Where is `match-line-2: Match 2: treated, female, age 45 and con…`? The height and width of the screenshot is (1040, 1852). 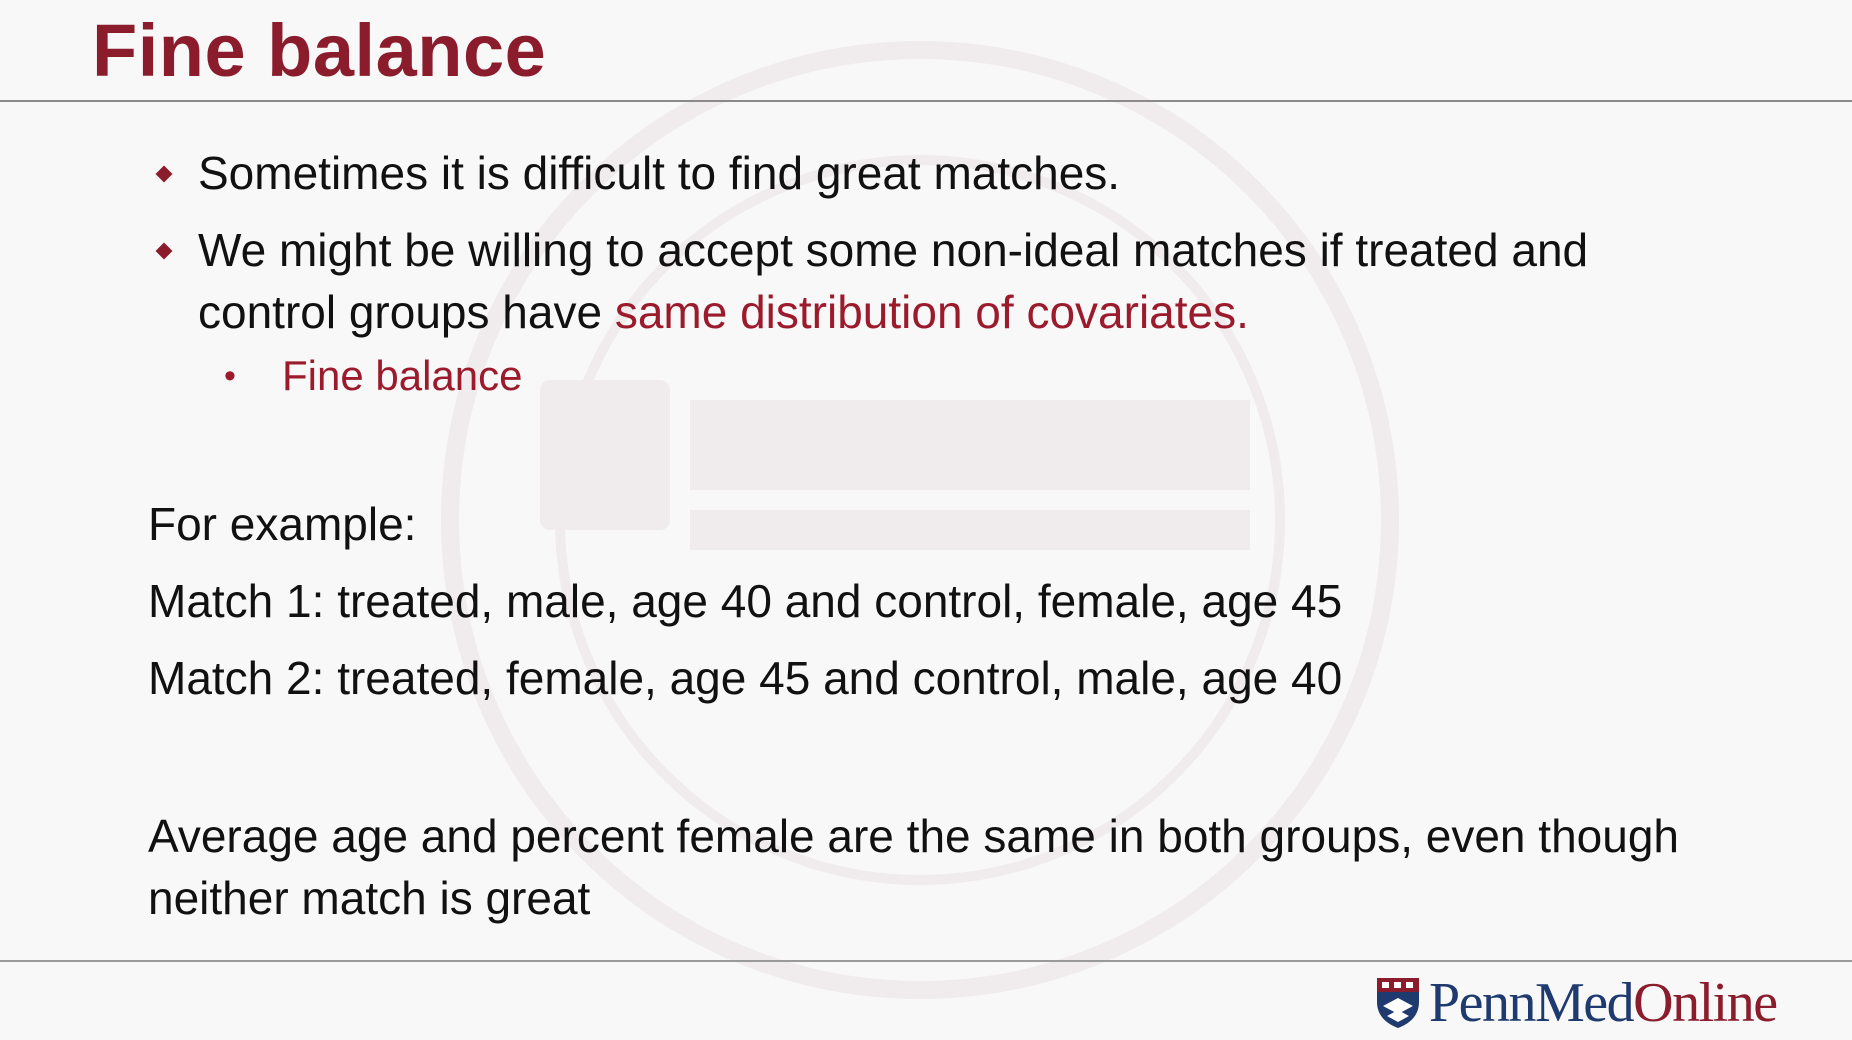 match-line-2: Match 2: treated, female, age 45 and con… is located at coordinates (745, 678).